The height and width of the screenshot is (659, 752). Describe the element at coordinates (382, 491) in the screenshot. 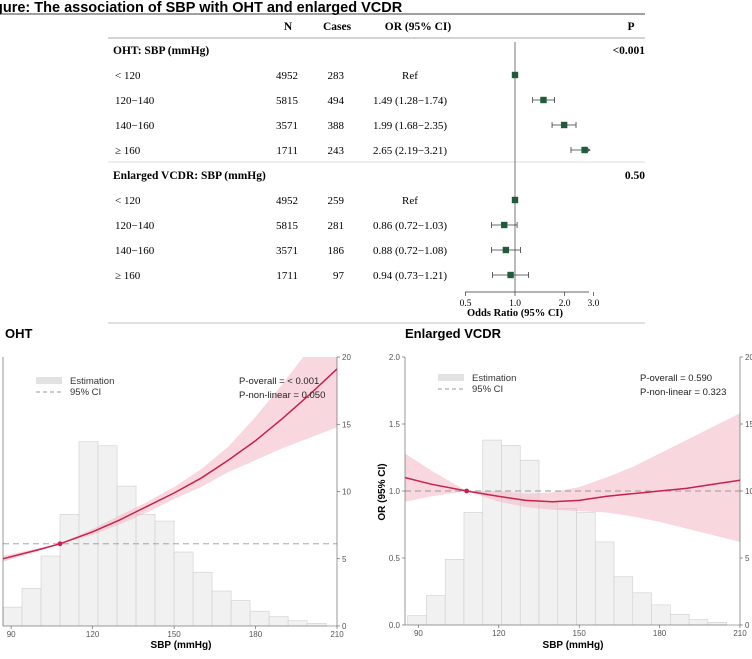

I see `vcdr-y-axis-label: OR (95% CI)` at that location.